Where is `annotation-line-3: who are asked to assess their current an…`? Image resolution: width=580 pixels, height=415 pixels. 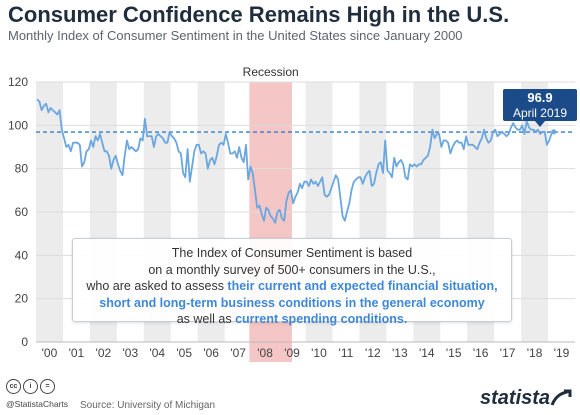
annotation-line-3: who are asked to assess their current an… is located at coordinates (292, 286).